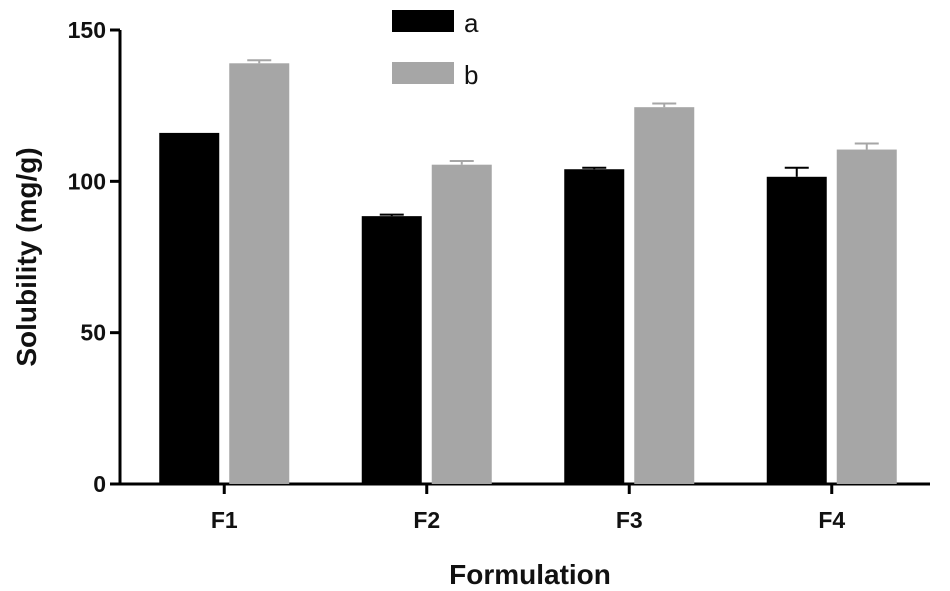 Image resolution: width=950 pixels, height=591 pixels. What do you see at coordinates (796, 330) in the screenshot?
I see `bar-a-F4` at bounding box center [796, 330].